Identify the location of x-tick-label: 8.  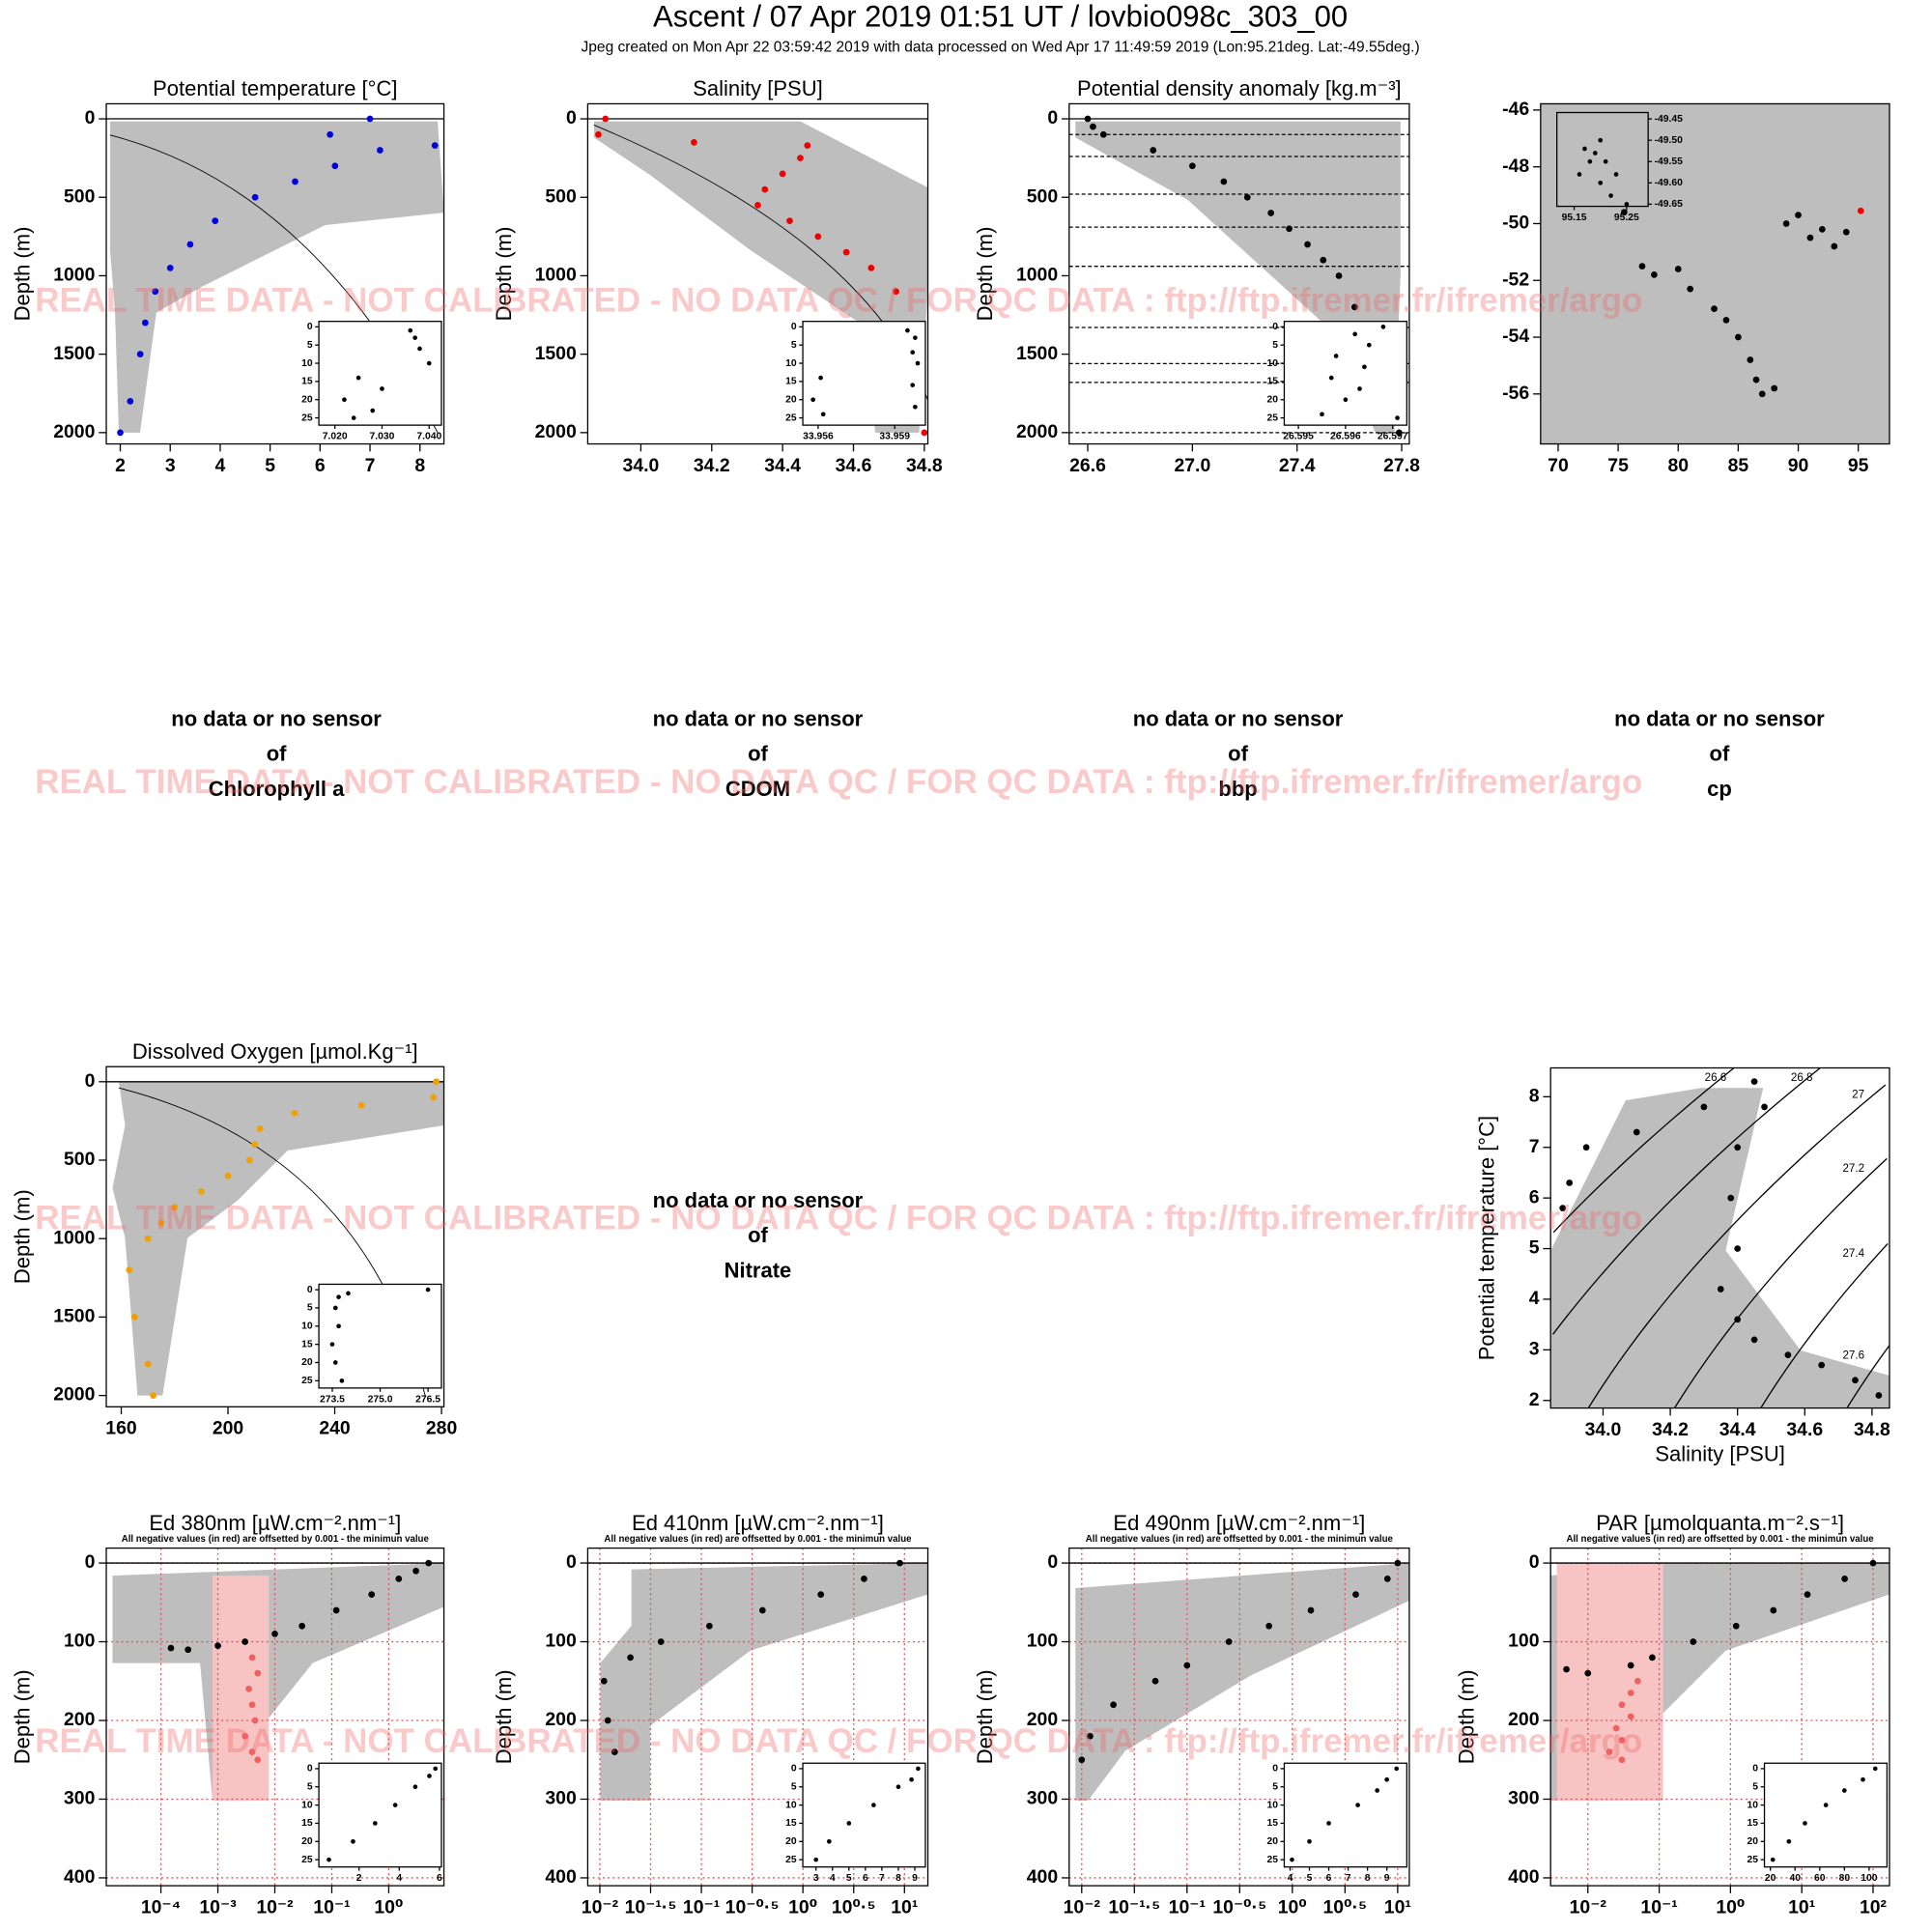
(419, 465).